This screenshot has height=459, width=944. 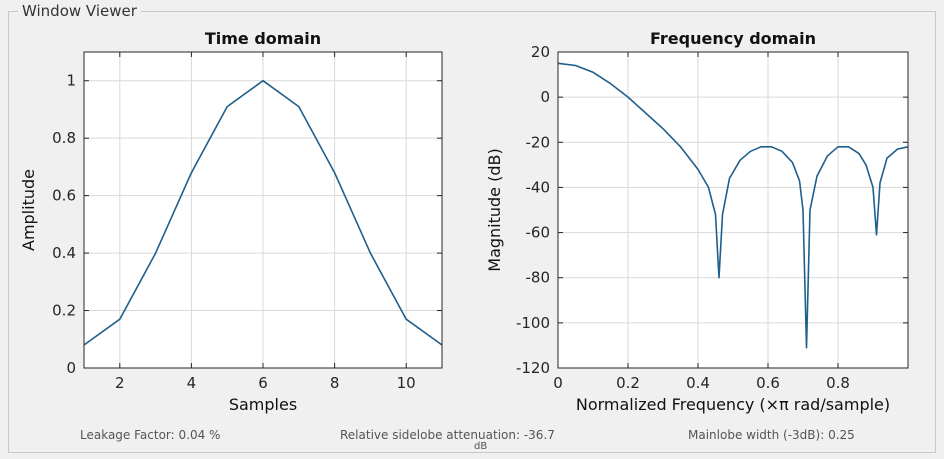 What do you see at coordinates (64, 196) in the screenshot?
I see `time-ytick-label-3: 0.6` at bounding box center [64, 196].